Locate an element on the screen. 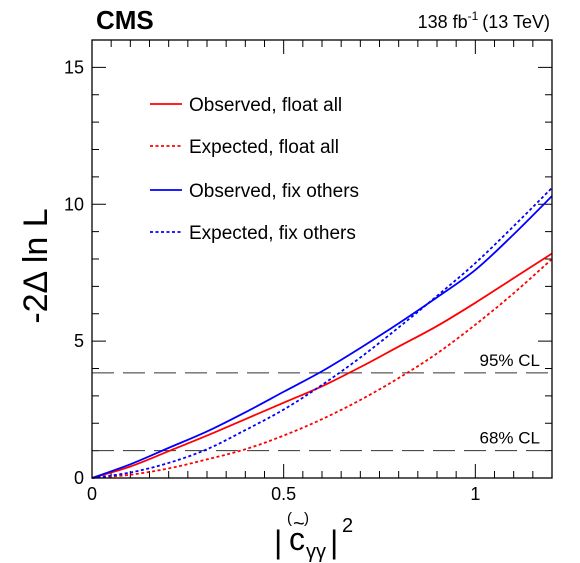 The height and width of the screenshot is (563, 580). x-axis-title-bar-left: | is located at coordinates (278, 542).